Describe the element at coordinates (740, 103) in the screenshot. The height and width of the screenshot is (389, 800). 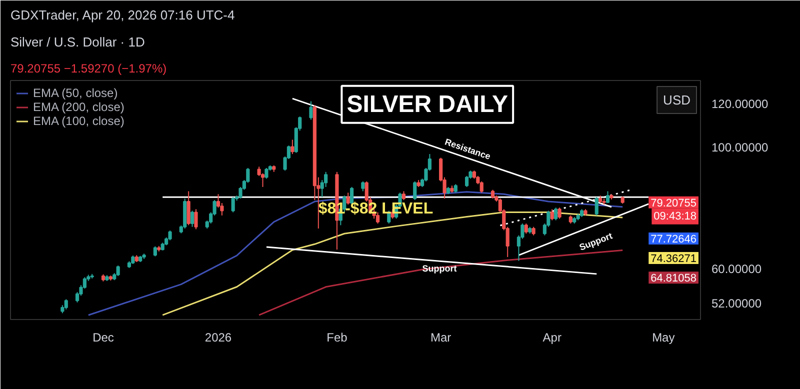
I see `y-tick-label: 120.00000` at that location.